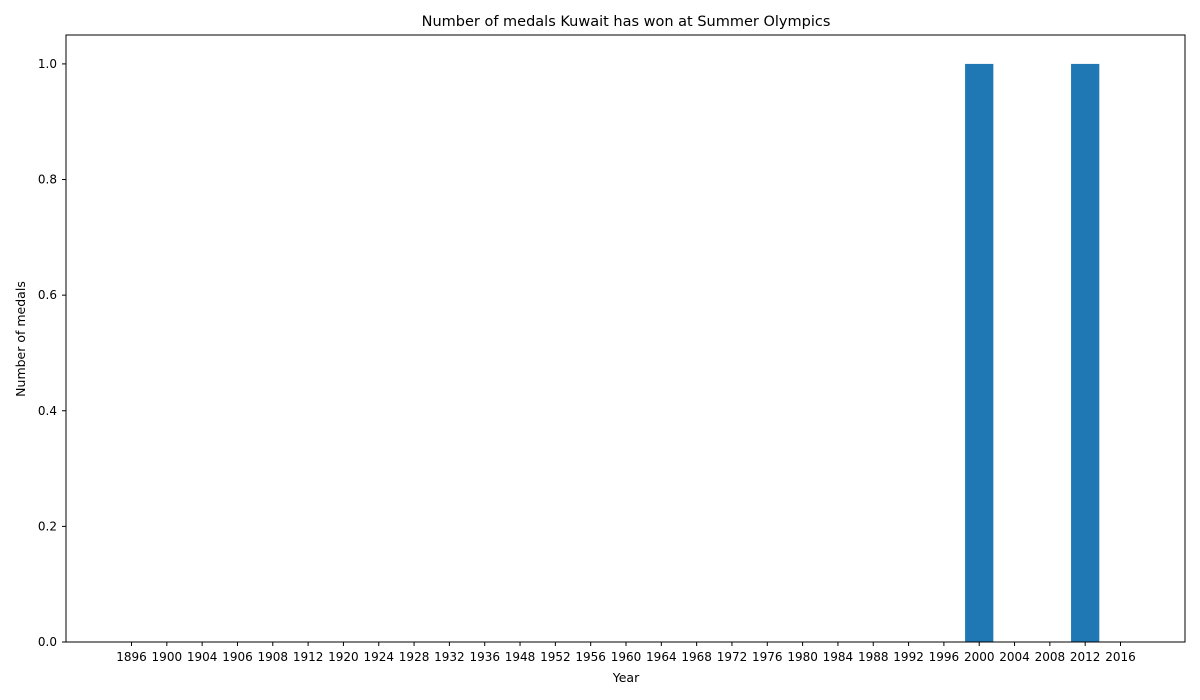 The height and width of the screenshot is (700, 1200). I want to click on x-tick-label: 1956, so click(590, 657).